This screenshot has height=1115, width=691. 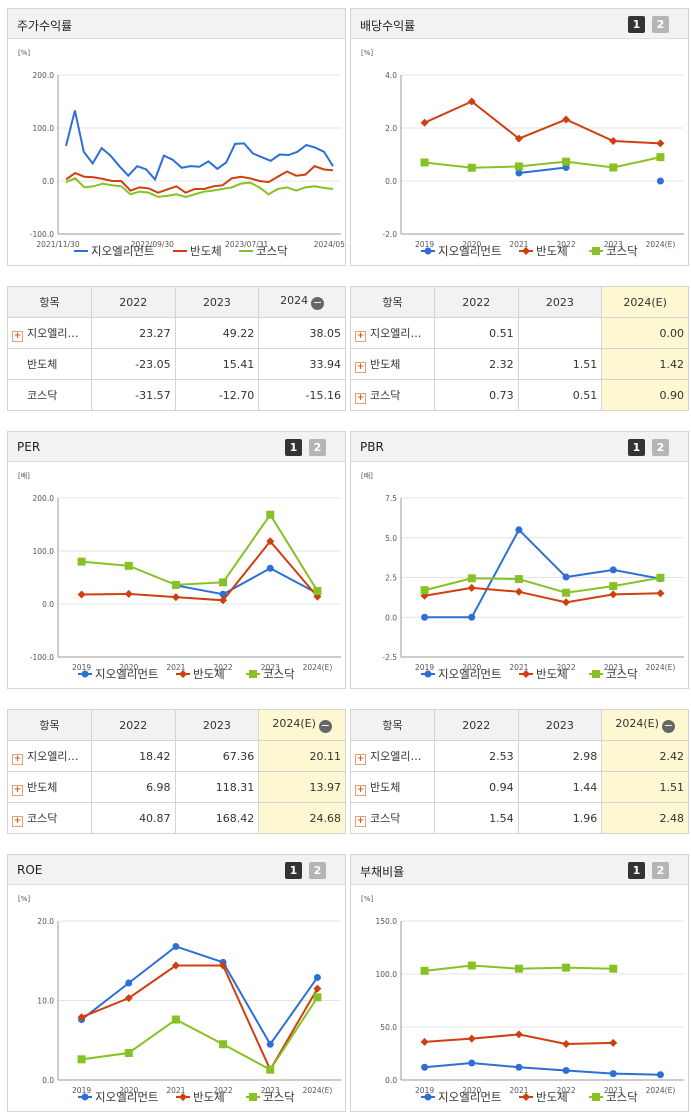 What do you see at coordinates (302, 302) in the screenshot?
I see `column-header-year: 2024−` at bounding box center [302, 302].